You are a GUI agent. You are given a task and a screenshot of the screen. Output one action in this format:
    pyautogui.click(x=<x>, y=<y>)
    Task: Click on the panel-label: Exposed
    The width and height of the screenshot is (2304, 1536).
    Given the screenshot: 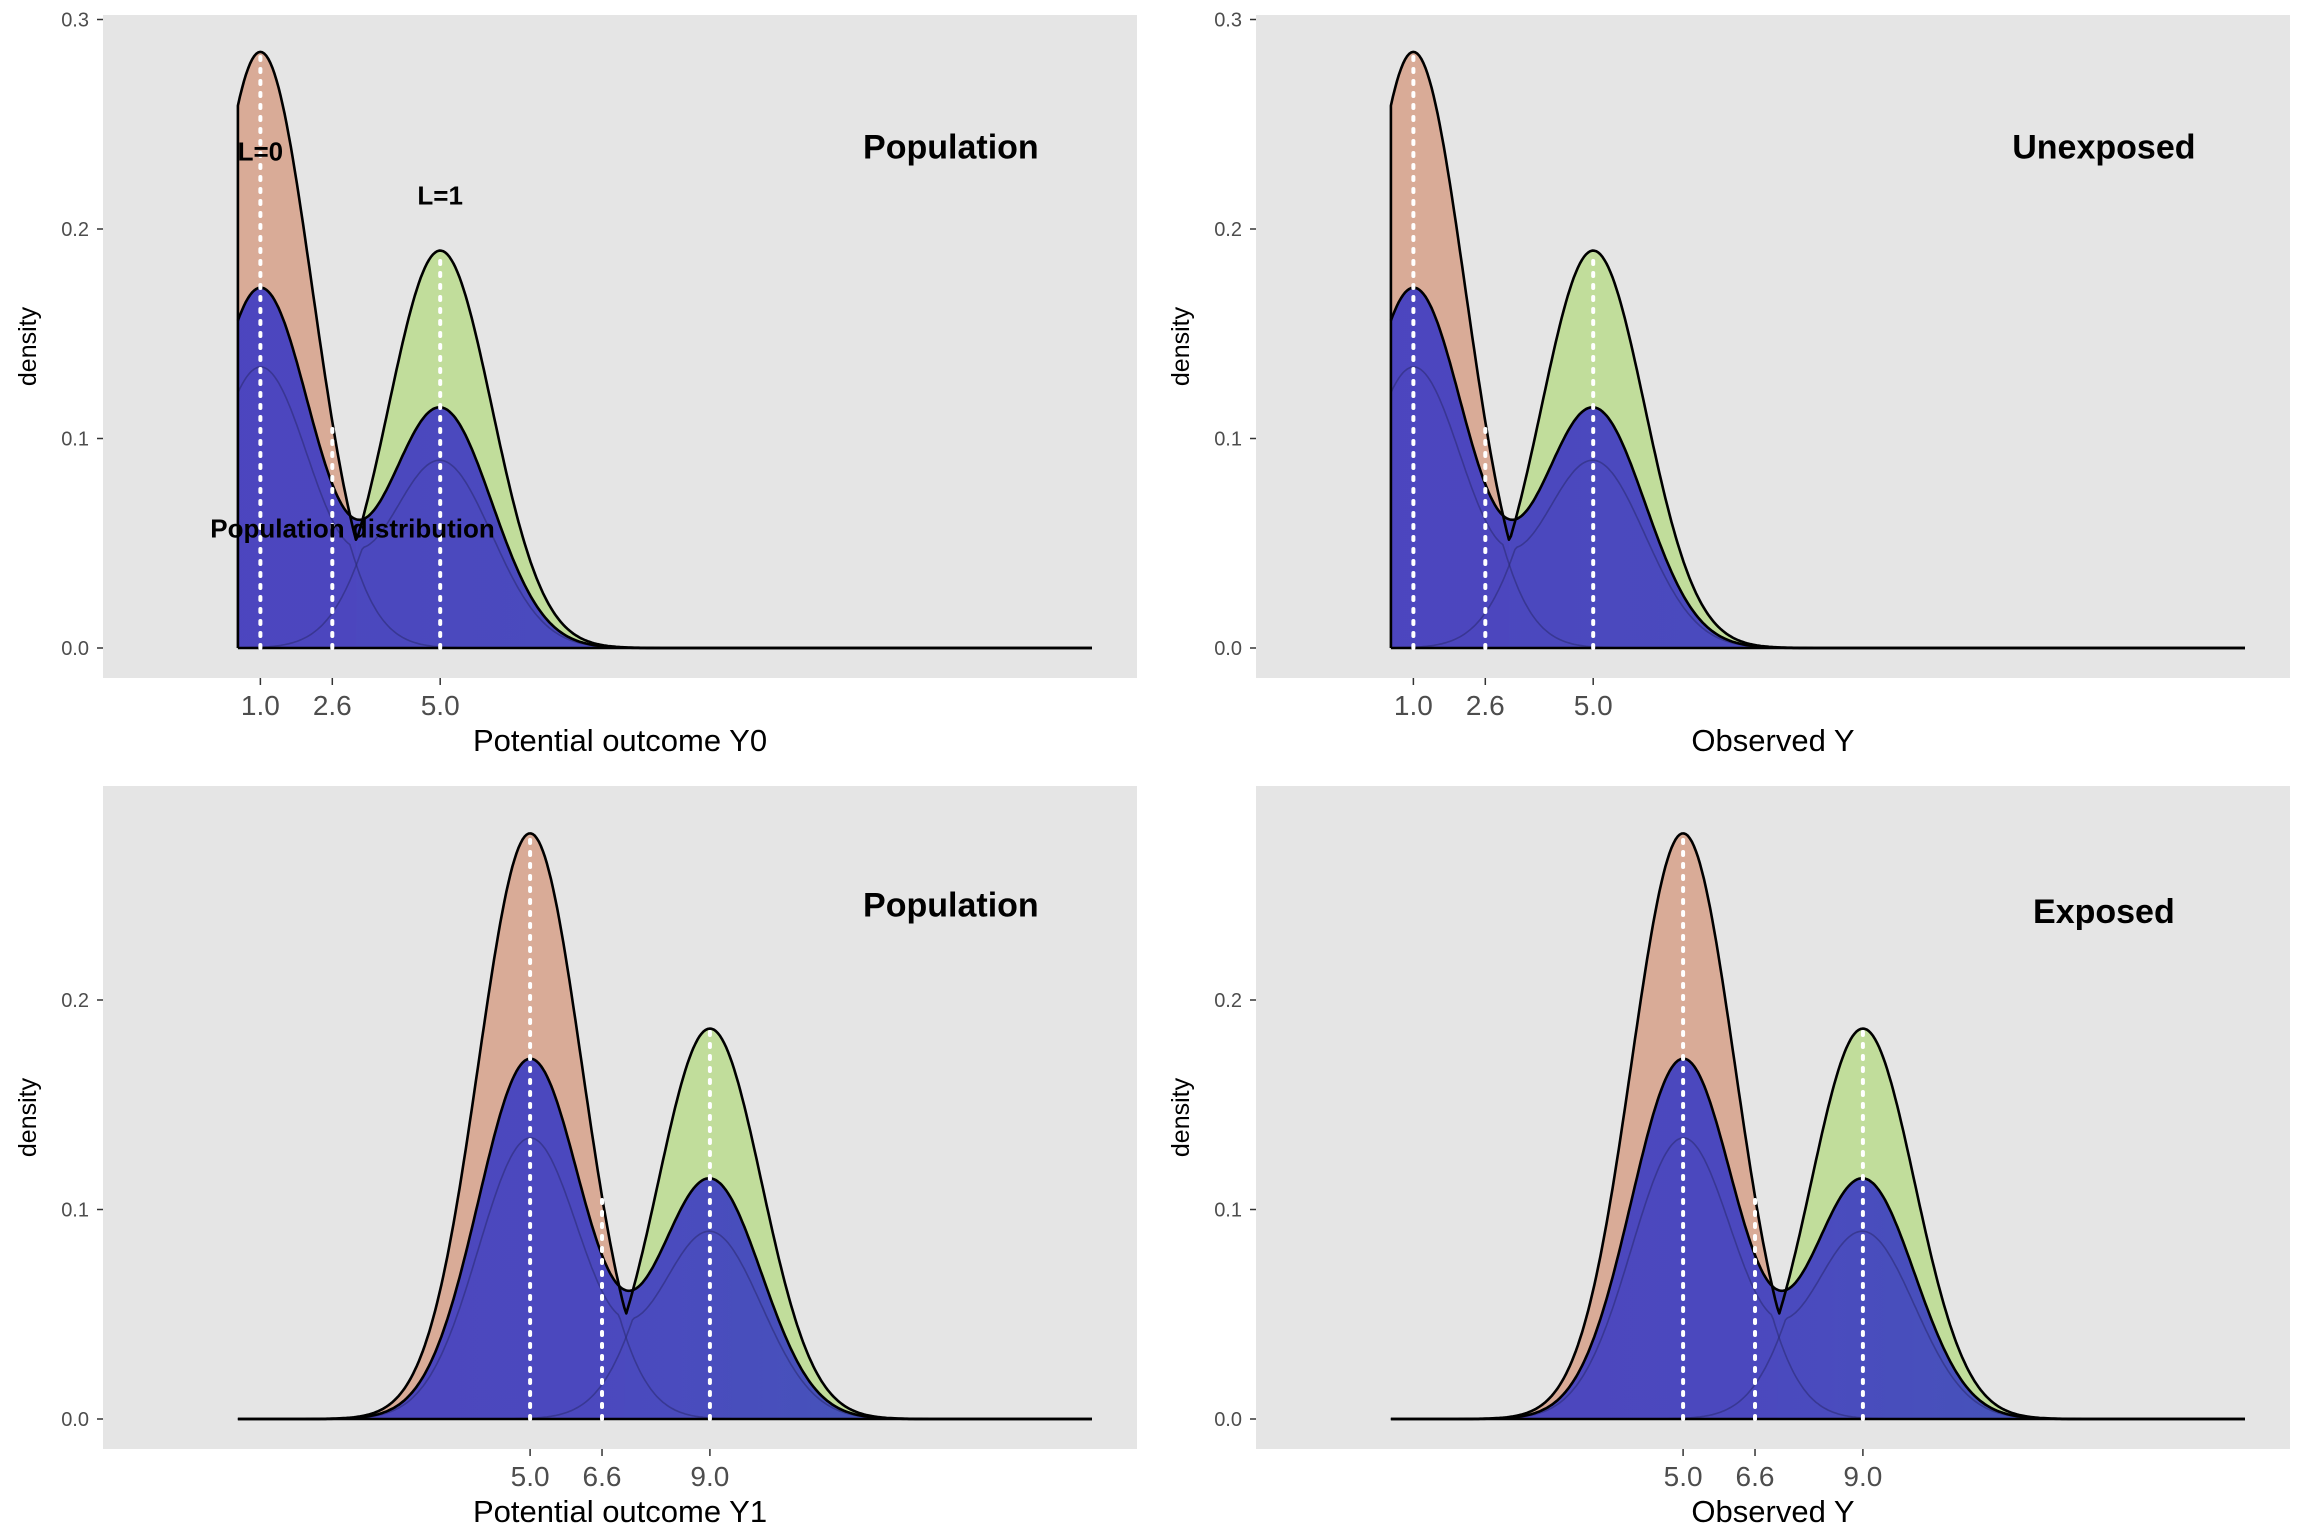 What is the action you would take?
    pyautogui.click(x=2104, y=912)
    